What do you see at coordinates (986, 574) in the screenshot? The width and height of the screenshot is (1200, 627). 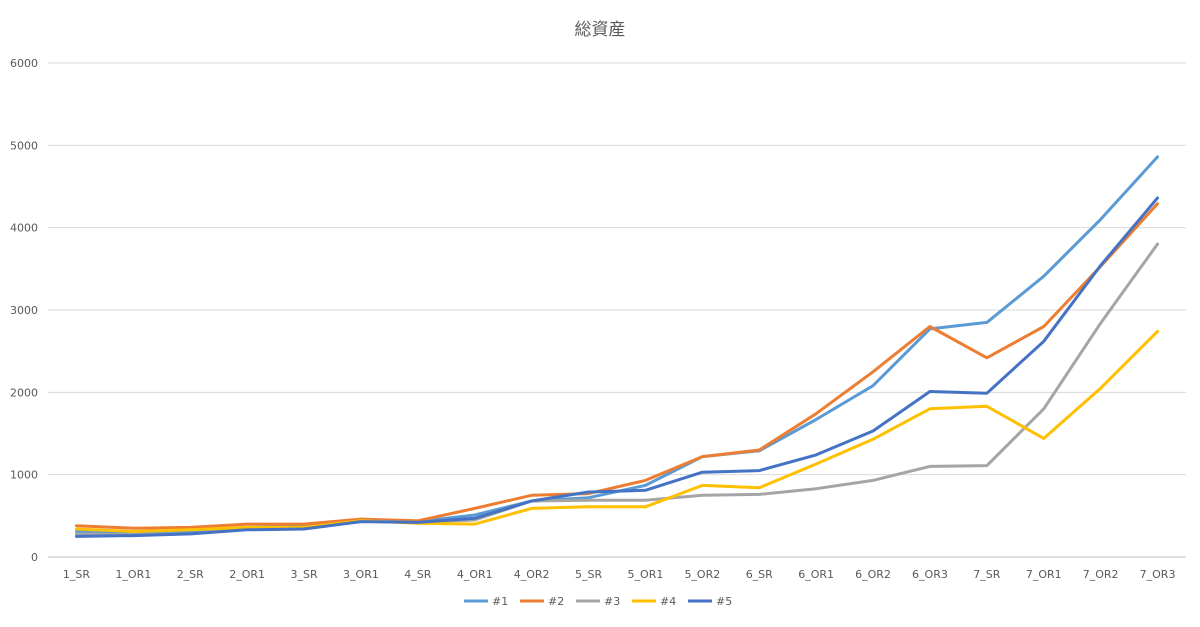 I see `x-tick-label: 7_SR` at bounding box center [986, 574].